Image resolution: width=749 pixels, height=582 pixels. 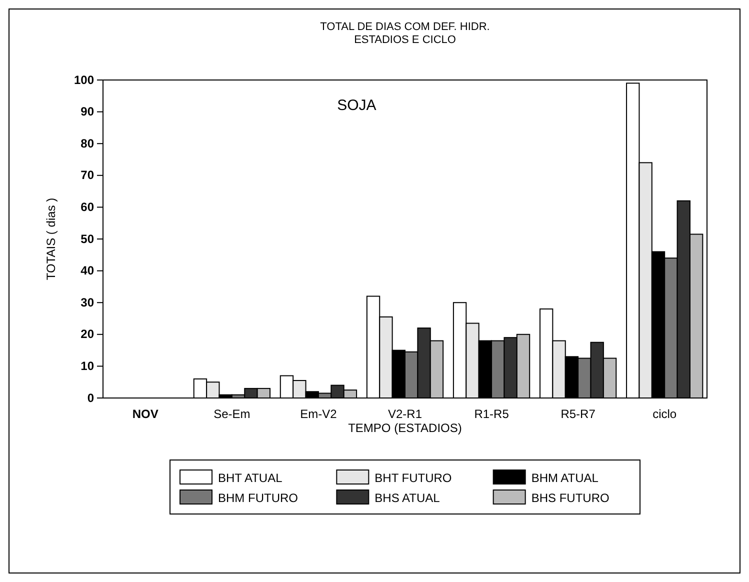 What do you see at coordinates (356, 105) in the screenshot?
I see `annotation: SOJA` at bounding box center [356, 105].